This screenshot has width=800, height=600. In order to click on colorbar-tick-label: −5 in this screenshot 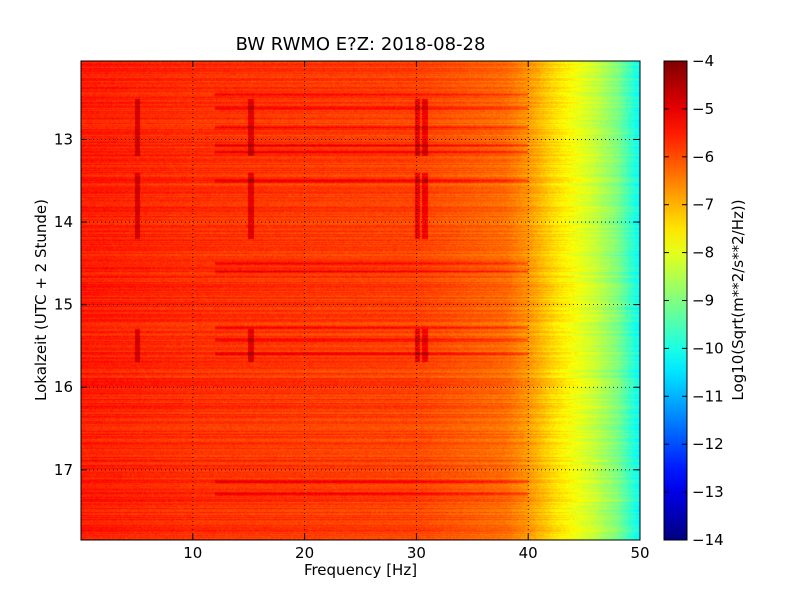, I will do `click(703, 109)`.